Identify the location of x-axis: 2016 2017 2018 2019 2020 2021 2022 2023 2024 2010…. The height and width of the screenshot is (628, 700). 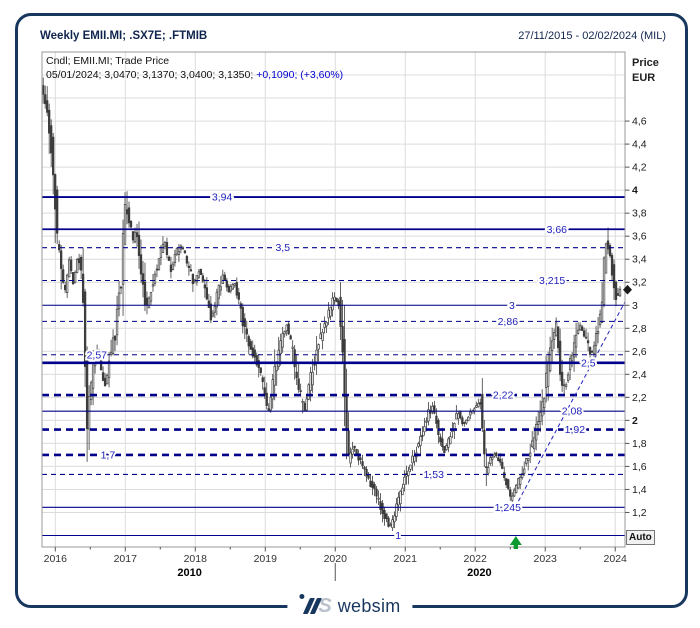
(335, 564).